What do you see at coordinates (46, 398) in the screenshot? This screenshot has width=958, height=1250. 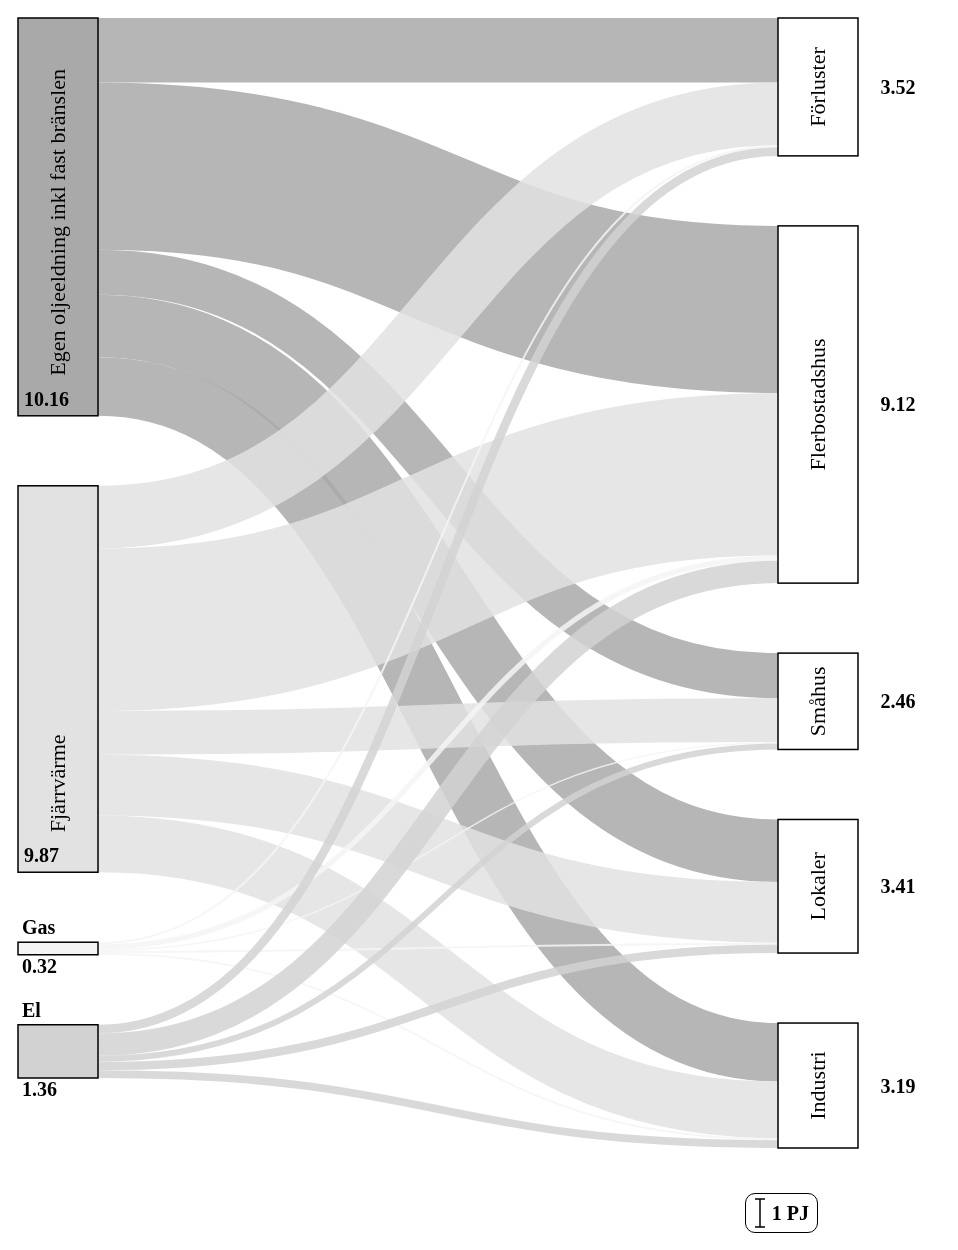 I see `data-label: 10.16` at bounding box center [46, 398].